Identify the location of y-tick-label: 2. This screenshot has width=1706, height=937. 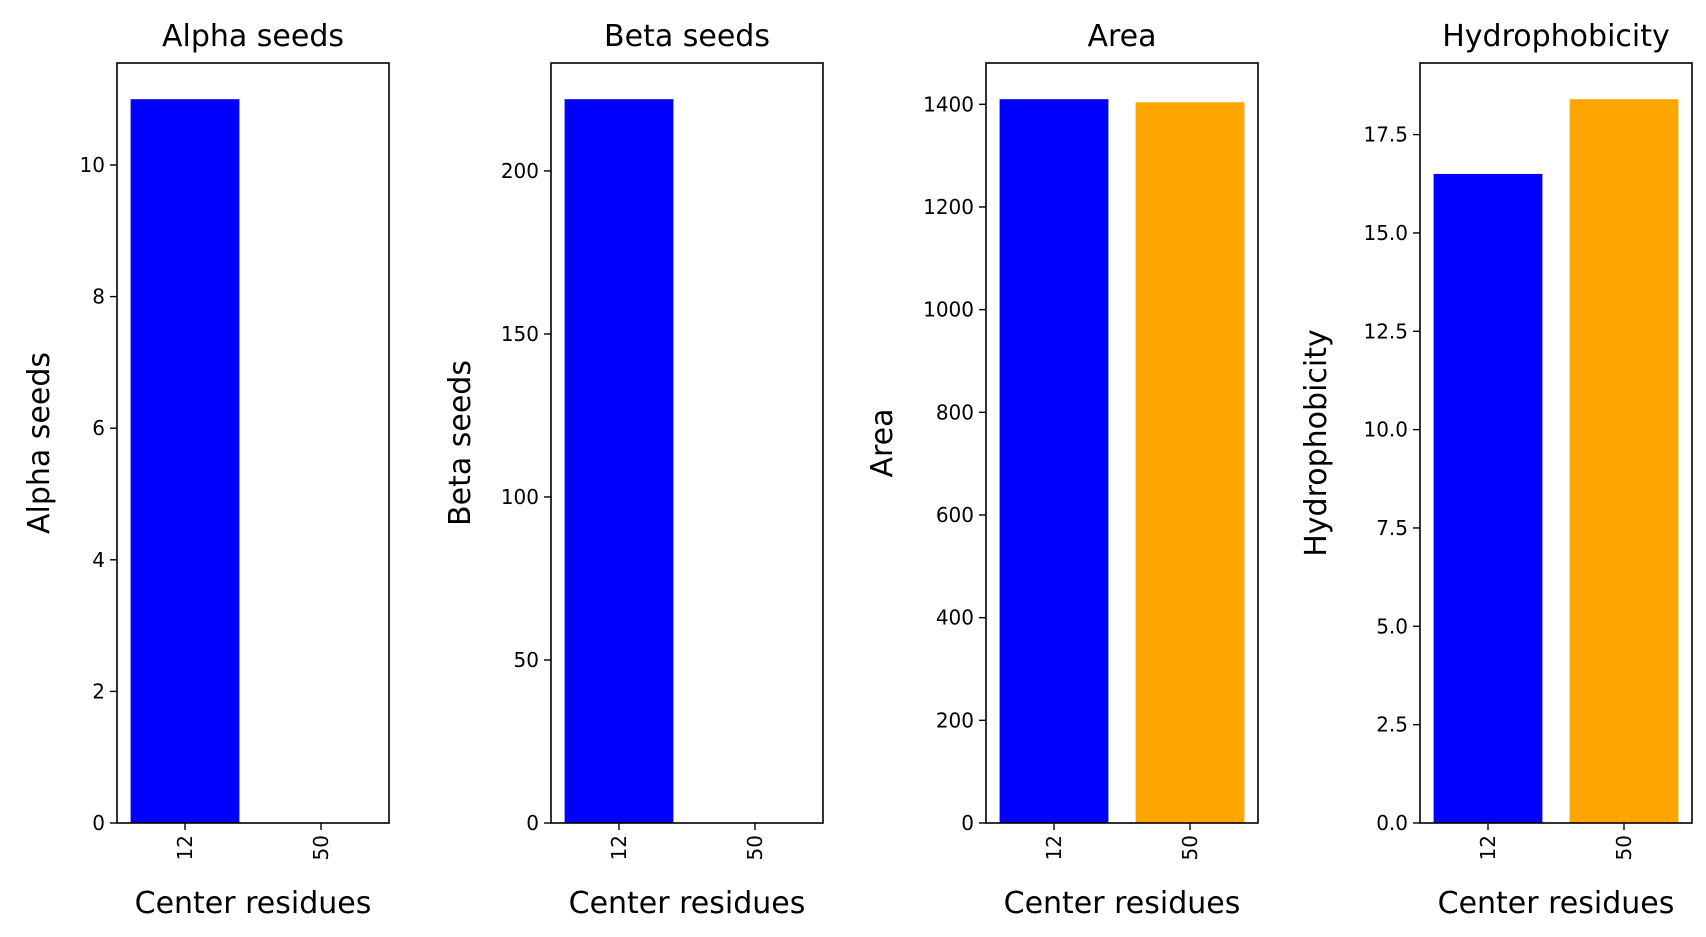
(98, 691).